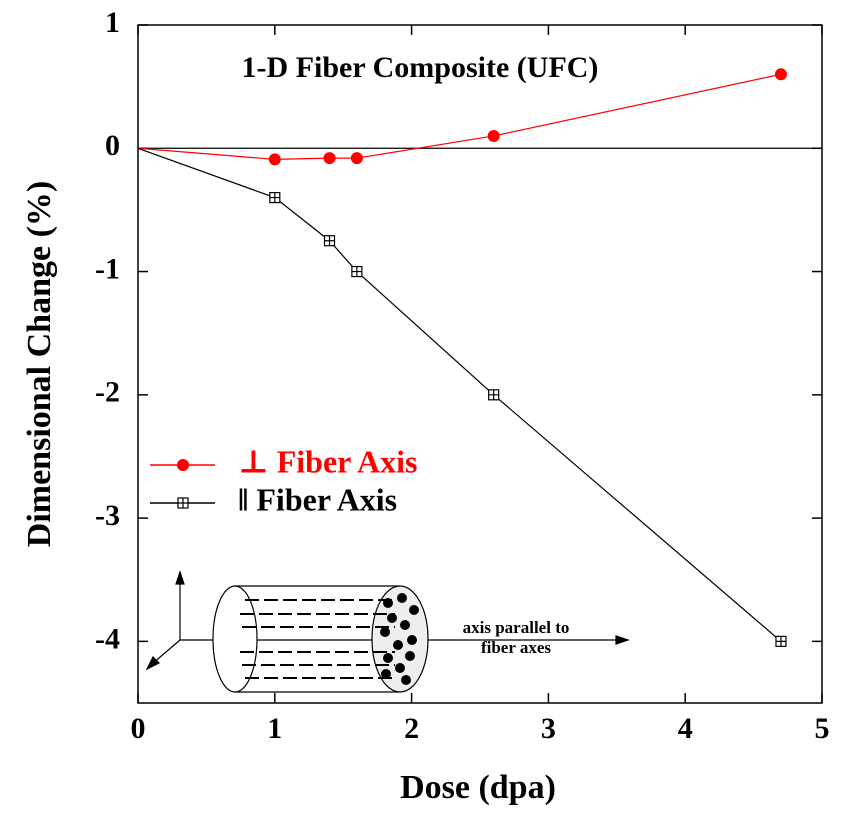  I want to click on x-axis-label: Dose (dpa), so click(478, 787).